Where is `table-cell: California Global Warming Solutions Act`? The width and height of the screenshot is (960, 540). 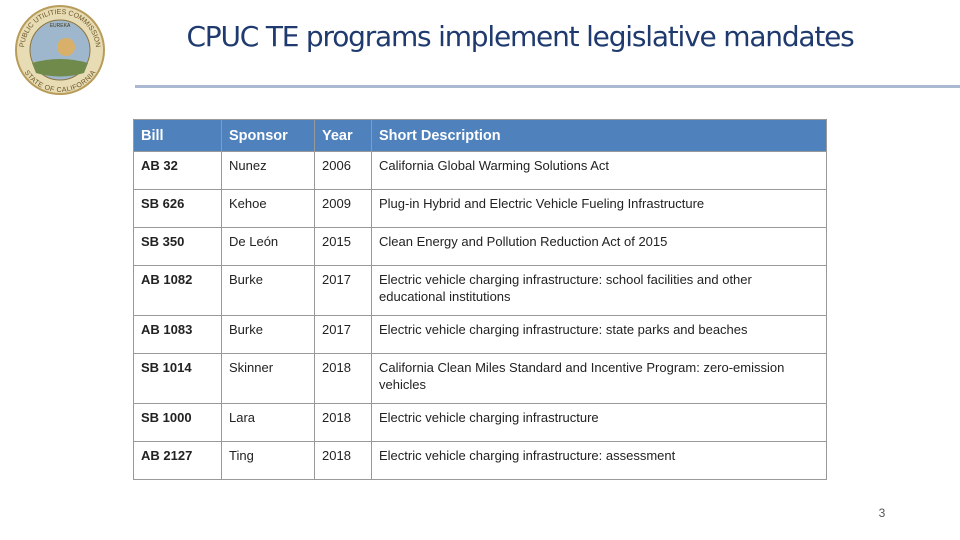 table-cell: California Global Warming Solutions Act is located at coordinates (599, 170).